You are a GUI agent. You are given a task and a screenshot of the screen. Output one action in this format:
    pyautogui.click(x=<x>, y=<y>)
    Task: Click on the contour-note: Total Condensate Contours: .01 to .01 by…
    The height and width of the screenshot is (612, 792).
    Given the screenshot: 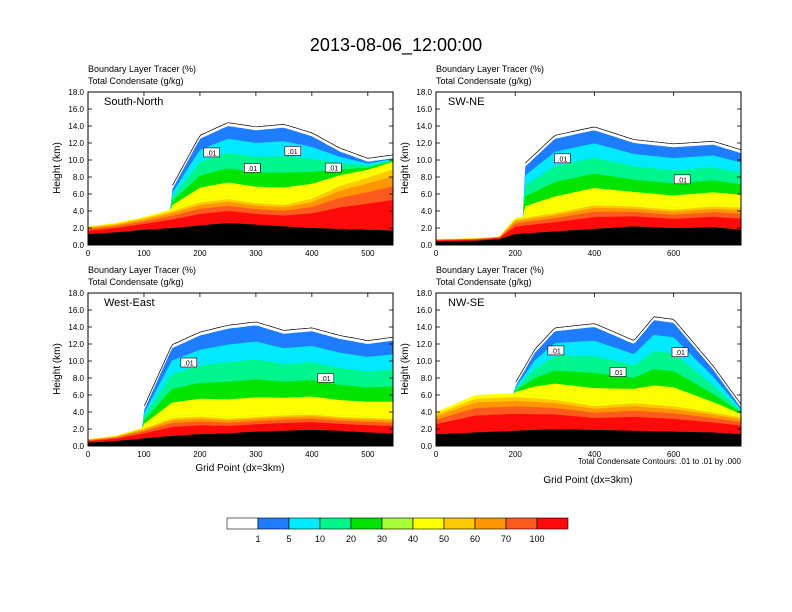 What is the action you would take?
    pyautogui.click(x=660, y=461)
    